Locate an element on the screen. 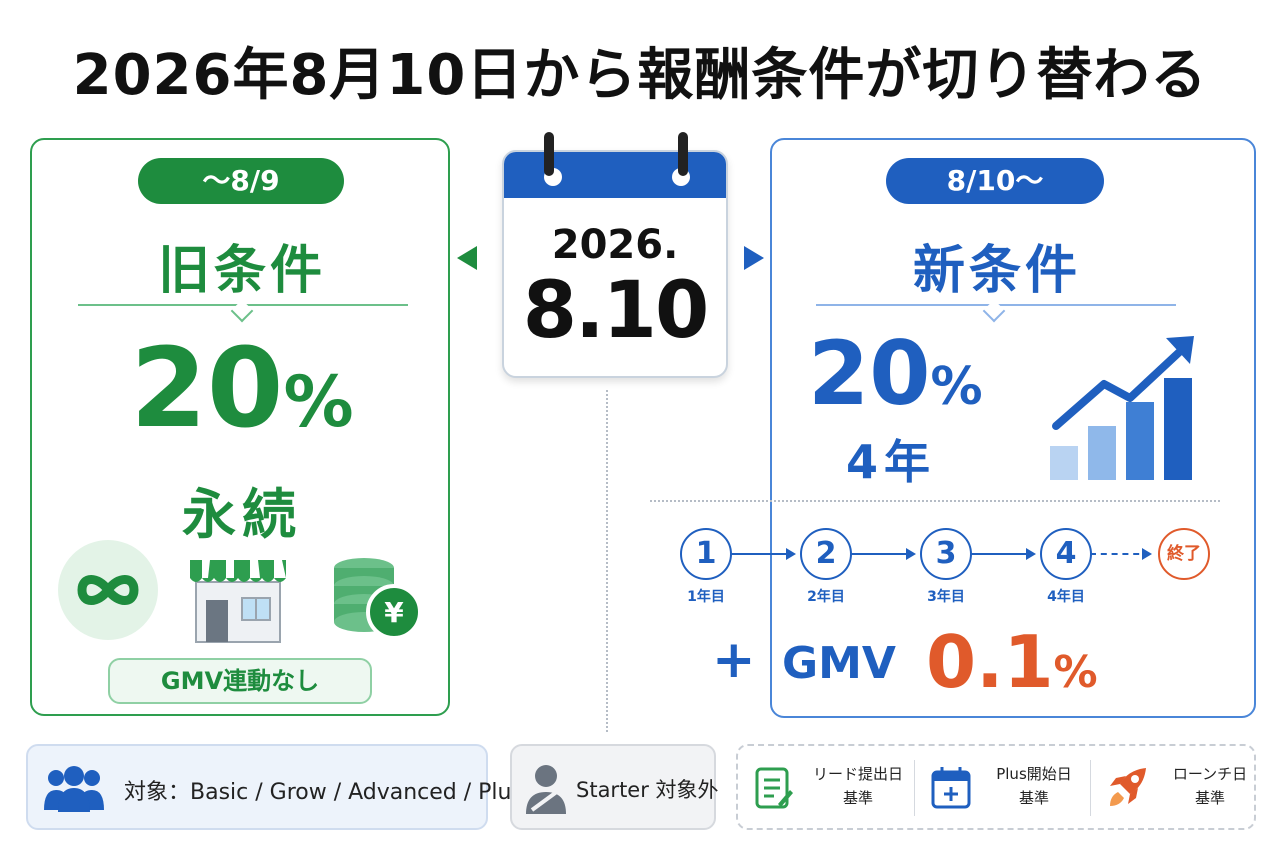  gmv-label: GMV is located at coordinates (839, 663).